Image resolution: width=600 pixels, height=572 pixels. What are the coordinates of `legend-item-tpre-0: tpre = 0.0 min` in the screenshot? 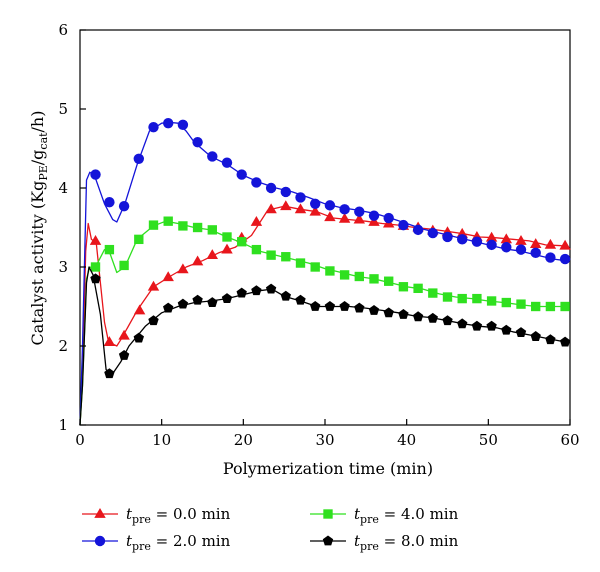 It's located at (156, 515).